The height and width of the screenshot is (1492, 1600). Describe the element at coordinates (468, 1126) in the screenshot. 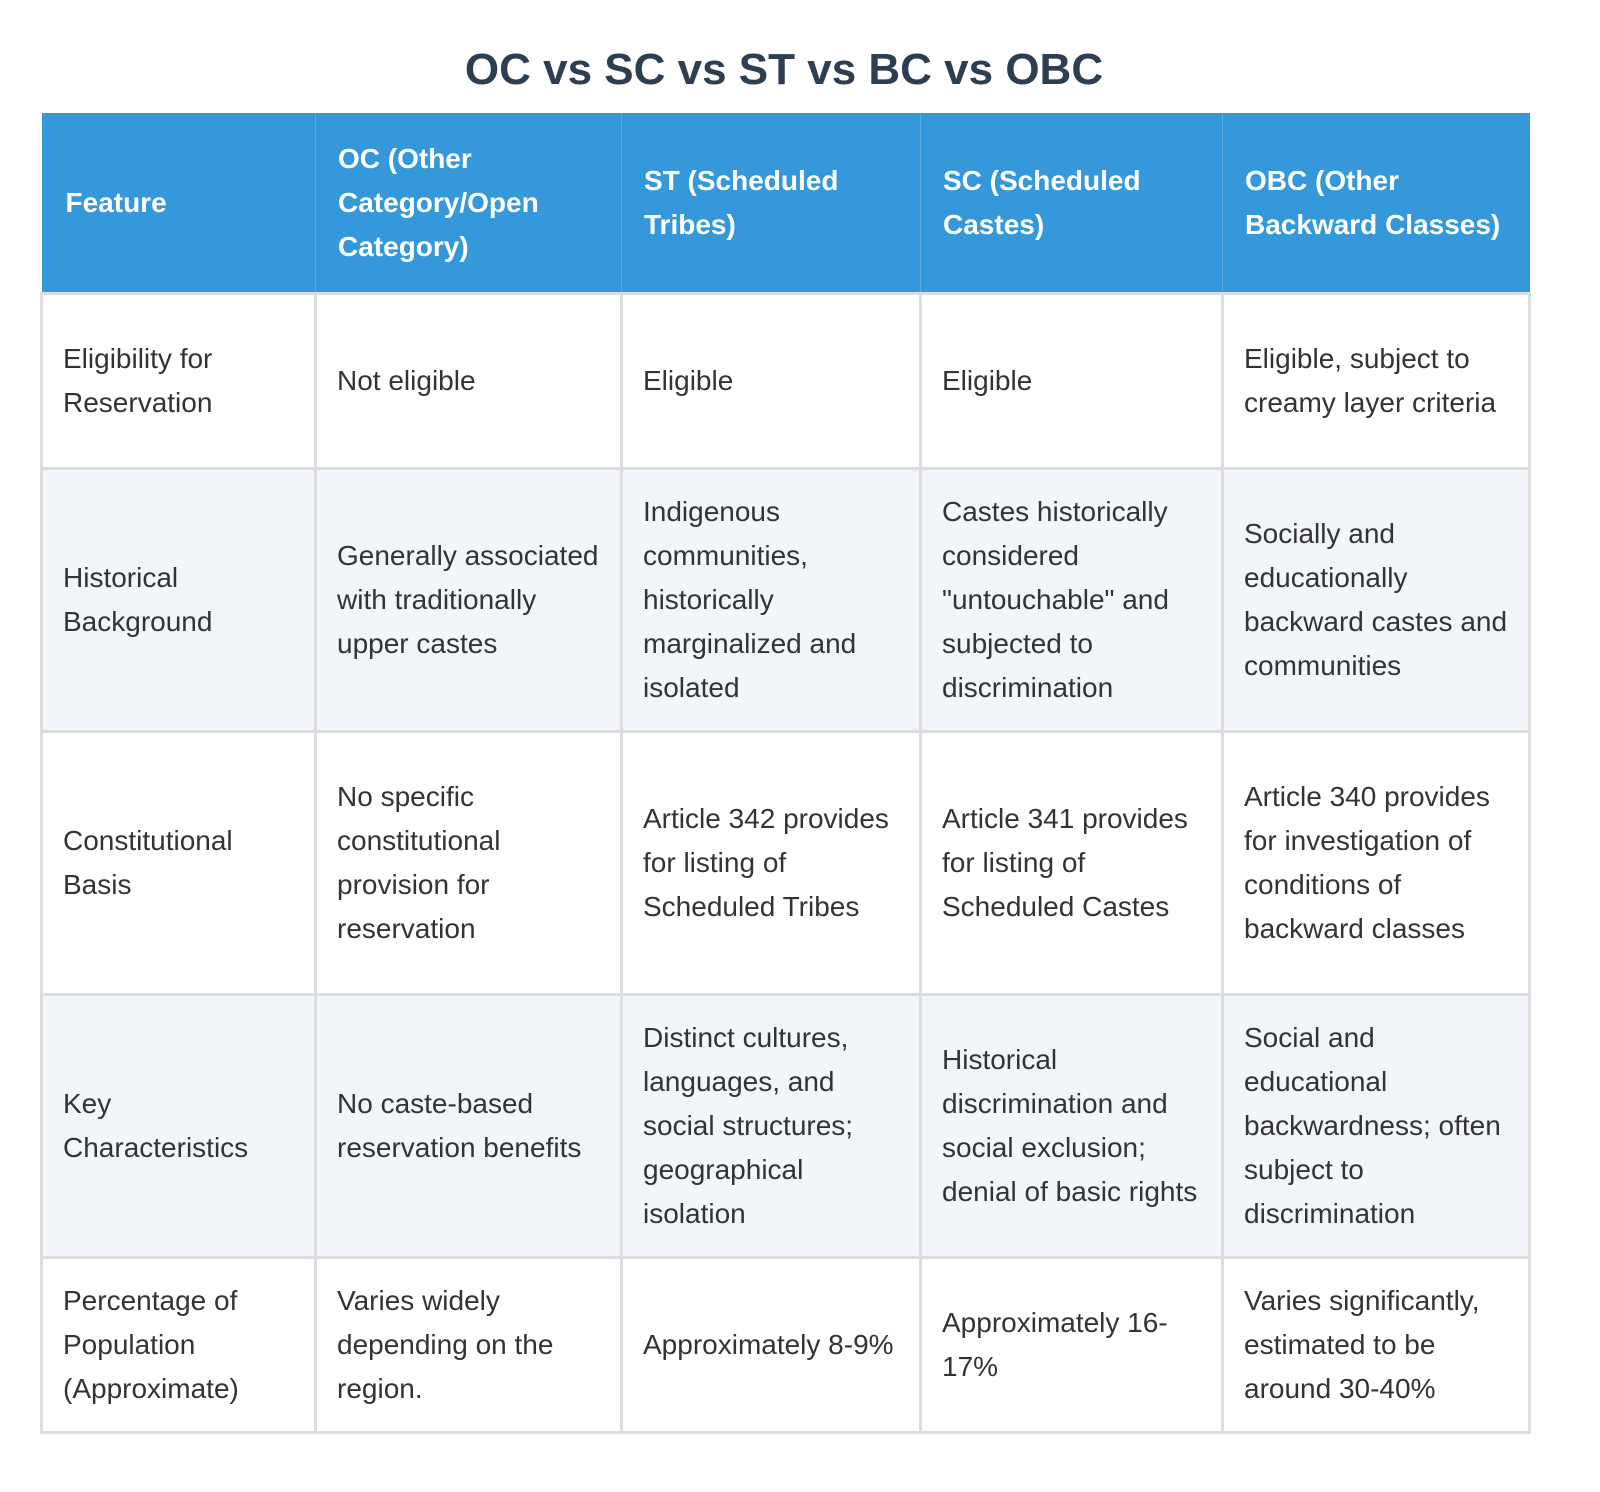

I see `oc-cell: No caste-based reservation benefits` at that location.